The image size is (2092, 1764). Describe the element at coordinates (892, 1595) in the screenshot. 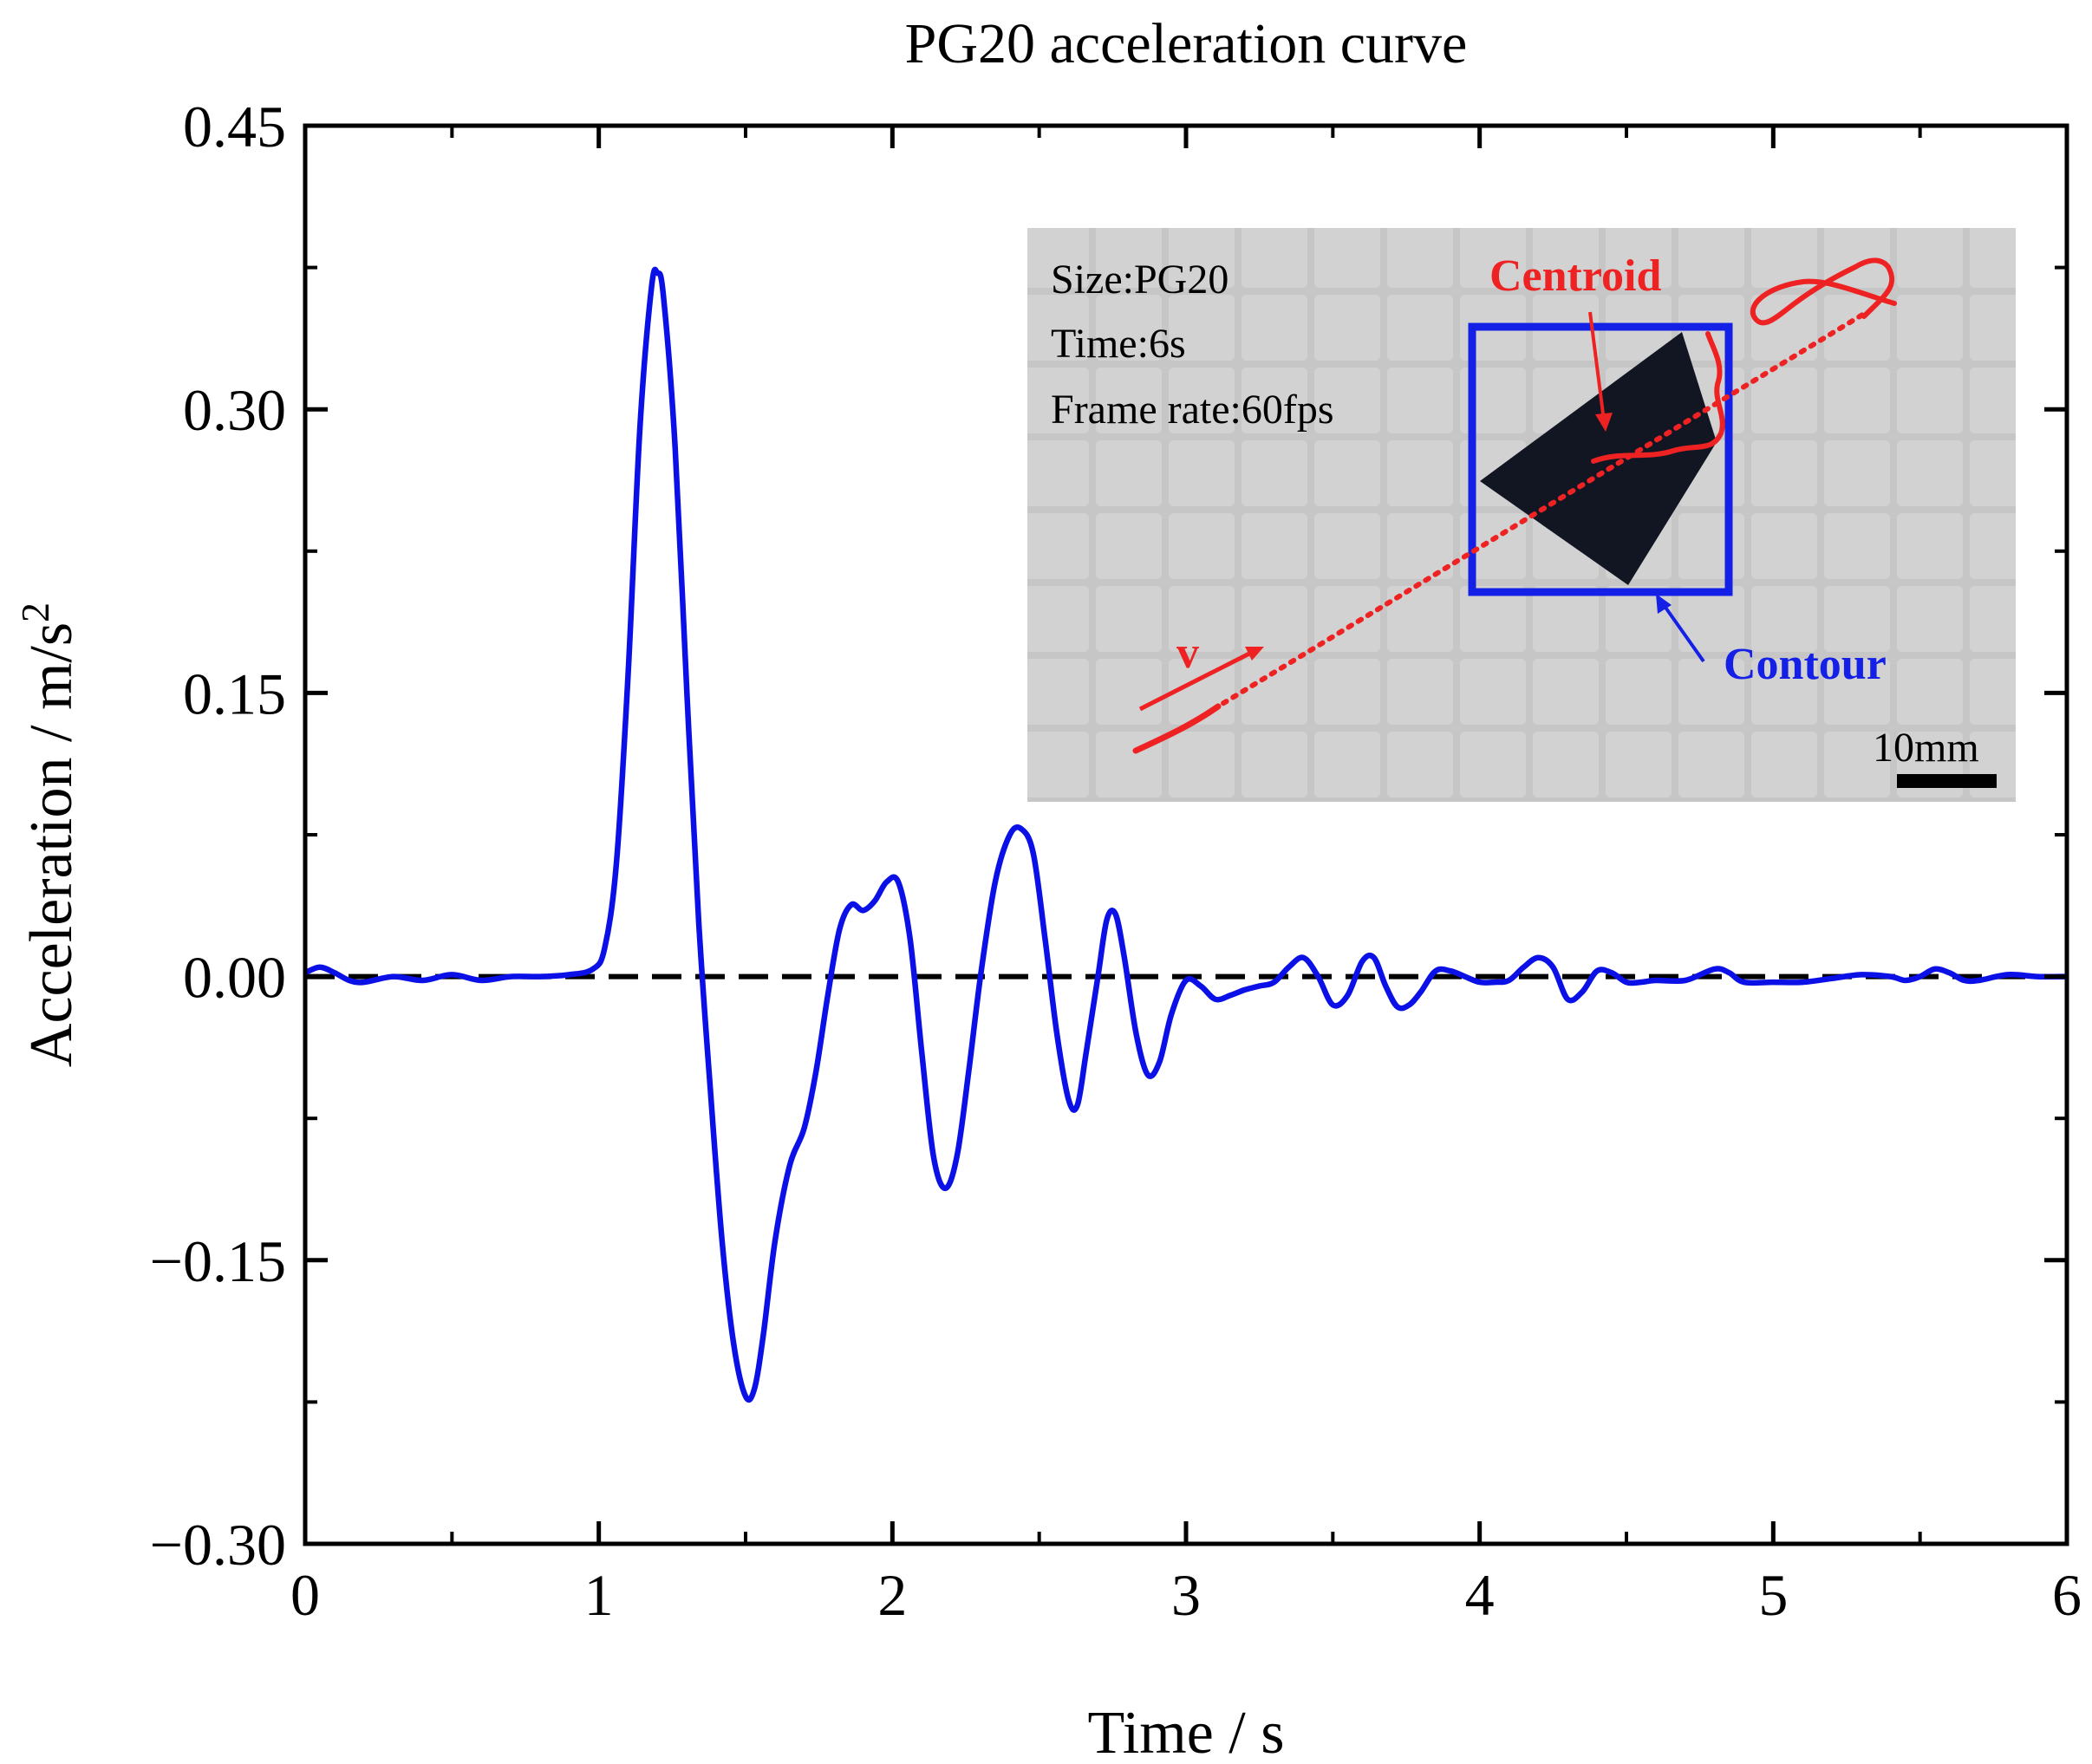

I see `x-tick-label: 2` at that location.